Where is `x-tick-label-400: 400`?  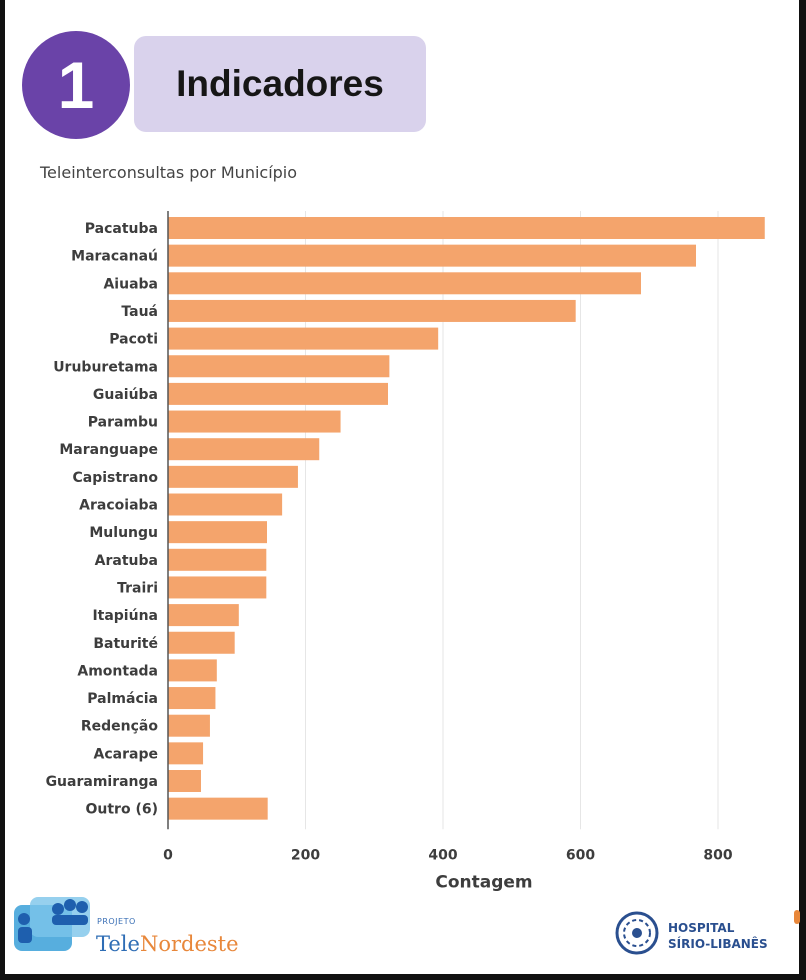 x-tick-label-400: 400 is located at coordinates (442, 855).